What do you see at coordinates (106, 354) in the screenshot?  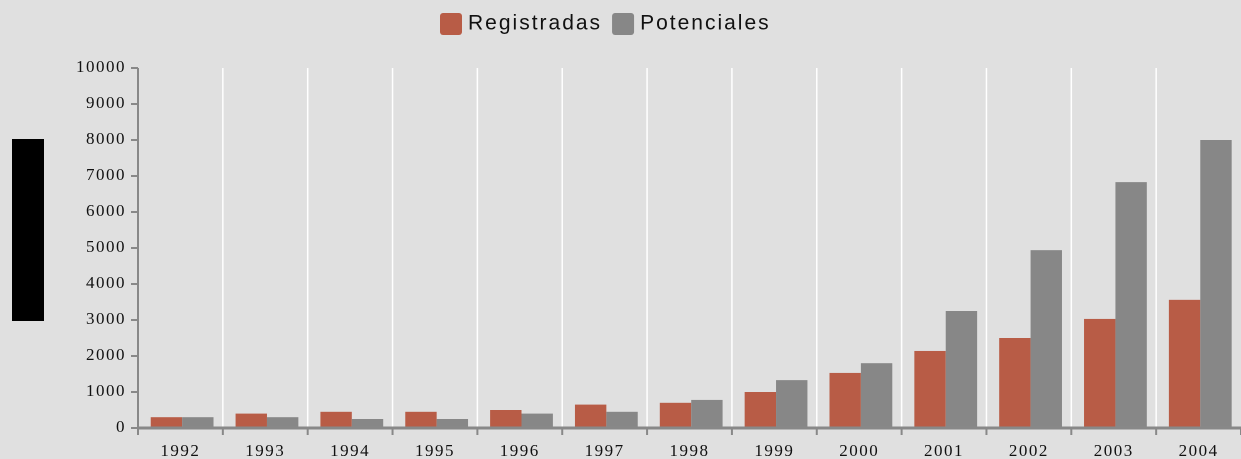 I see `y-tick-label: 2000` at bounding box center [106, 354].